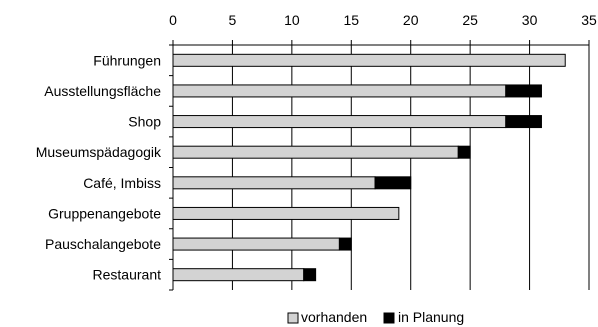 This screenshot has width=598, height=327. Describe the element at coordinates (383, 28) in the screenshot. I see `x-axis-ticks: 0 5 10 15 20 25 30 35` at that location.